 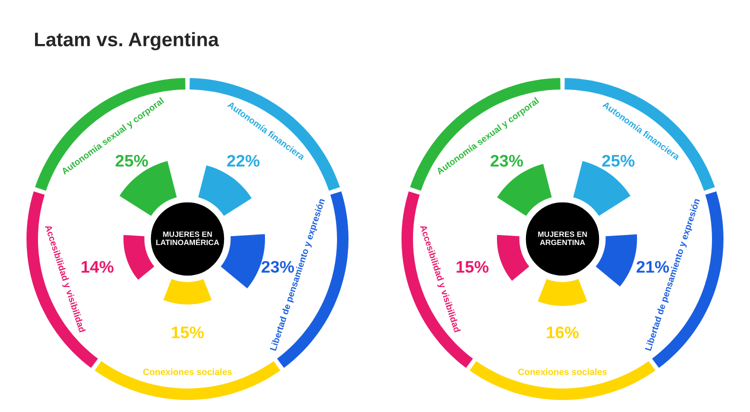 I want to click on data-label: 16%, so click(x=562, y=332).